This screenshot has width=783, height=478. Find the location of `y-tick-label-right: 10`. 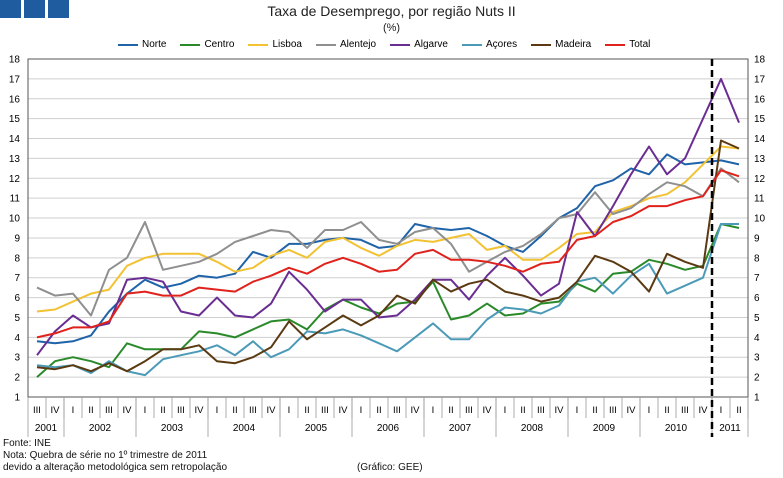

y-tick-label-right: 10 is located at coordinates (760, 219).